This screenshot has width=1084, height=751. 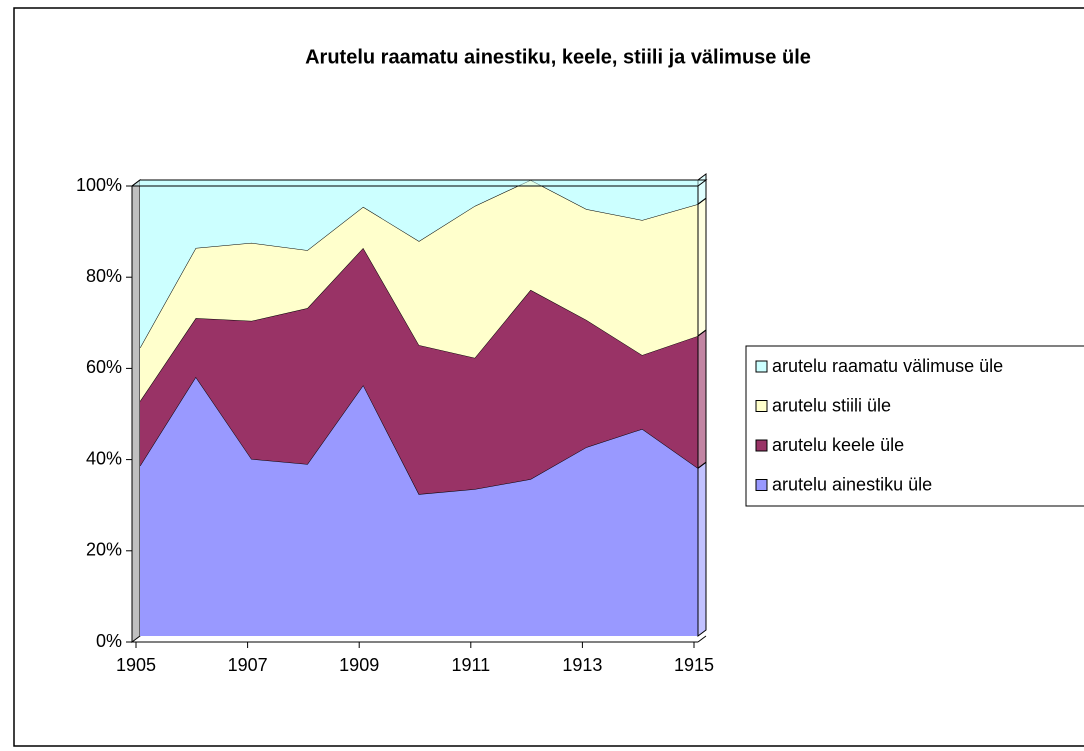 I want to click on y-tick-label: 80%, so click(x=104, y=276).